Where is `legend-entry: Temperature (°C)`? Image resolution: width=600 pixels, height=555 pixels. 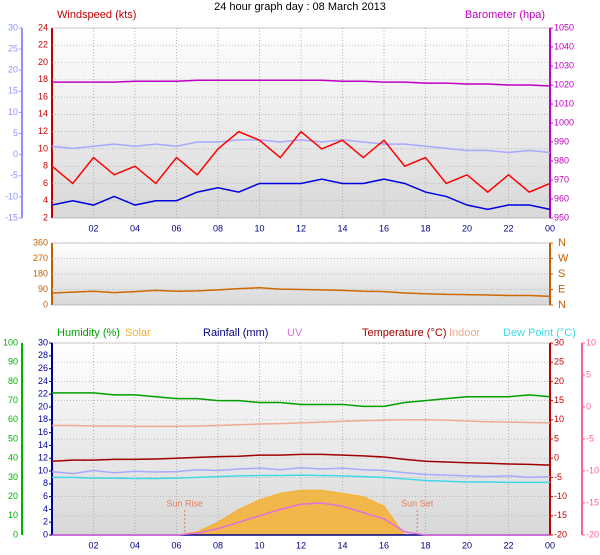
legend-entry: Temperature (°C) is located at coordinates (404, 333).